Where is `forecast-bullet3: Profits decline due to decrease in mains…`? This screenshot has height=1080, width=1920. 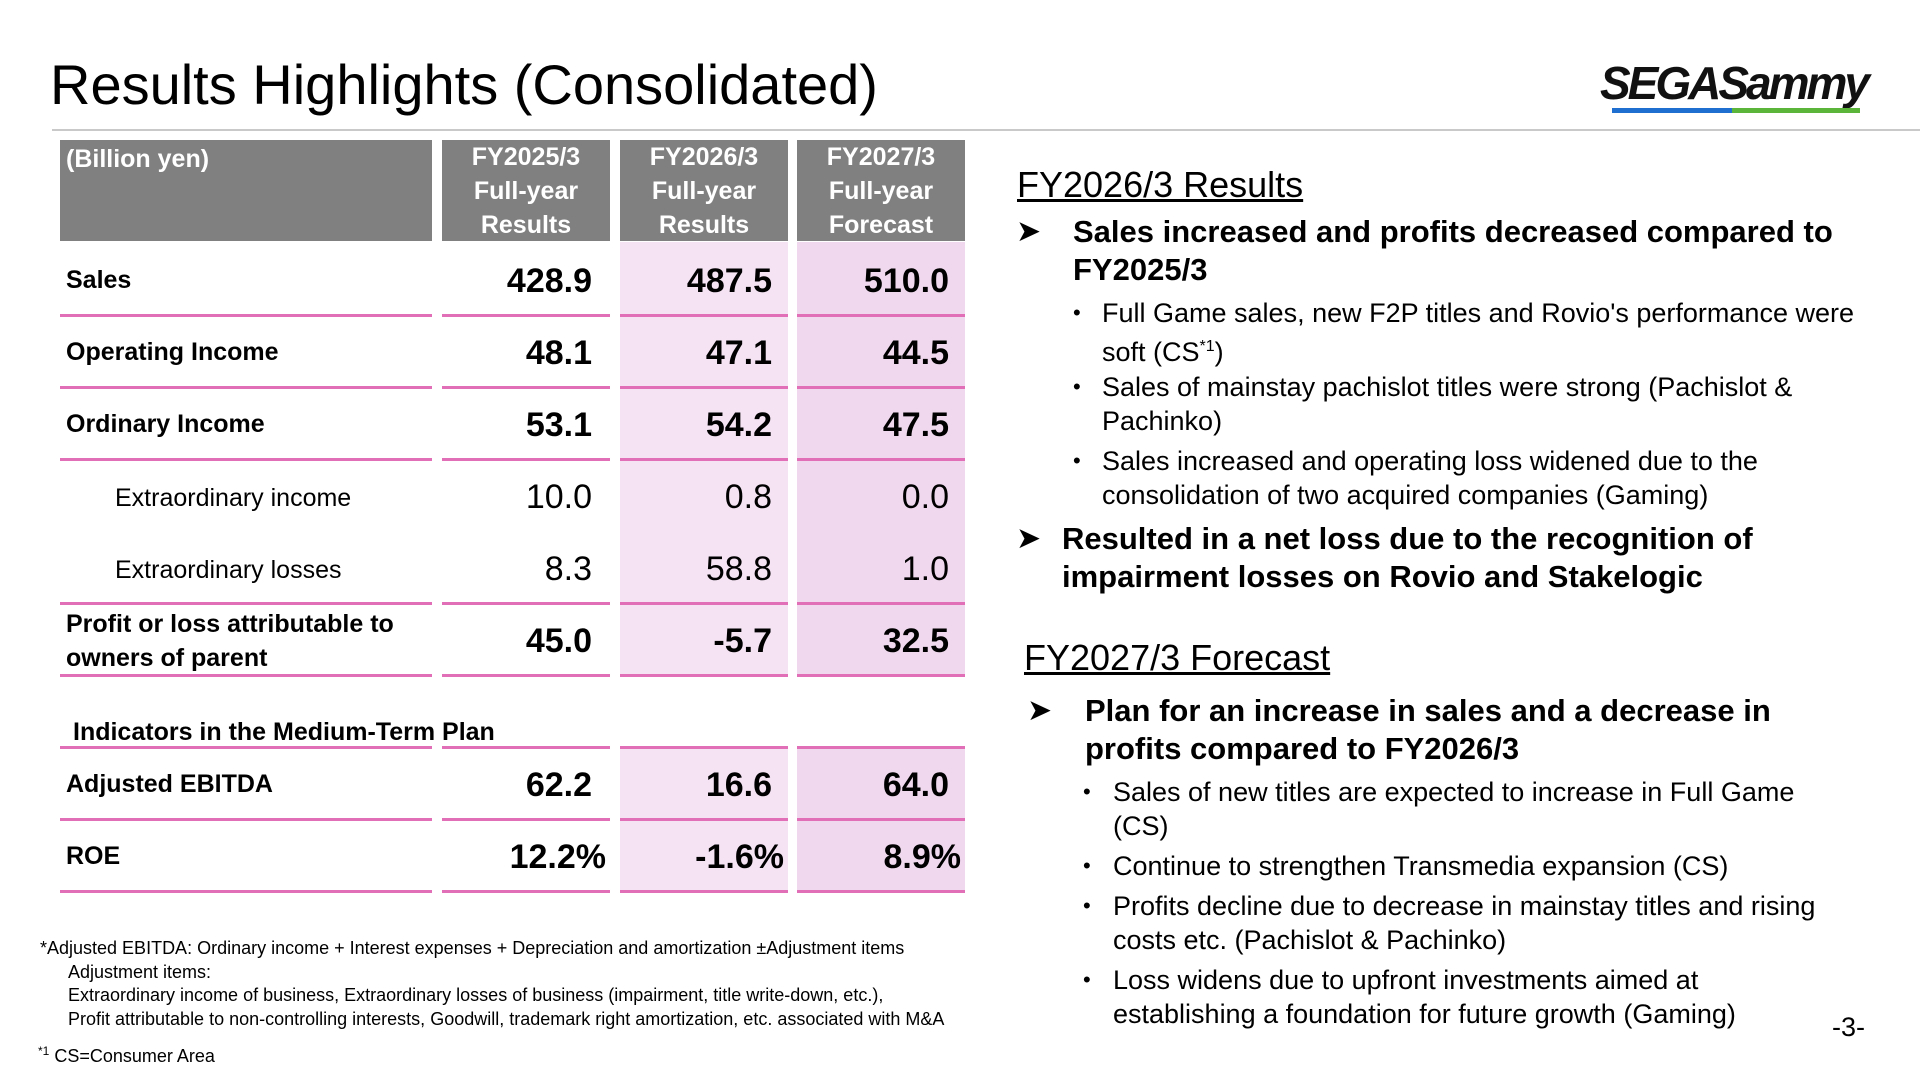
forecast-bullet3: Profits decline due to decrease in mains… is located at coordinates (1464, 923).